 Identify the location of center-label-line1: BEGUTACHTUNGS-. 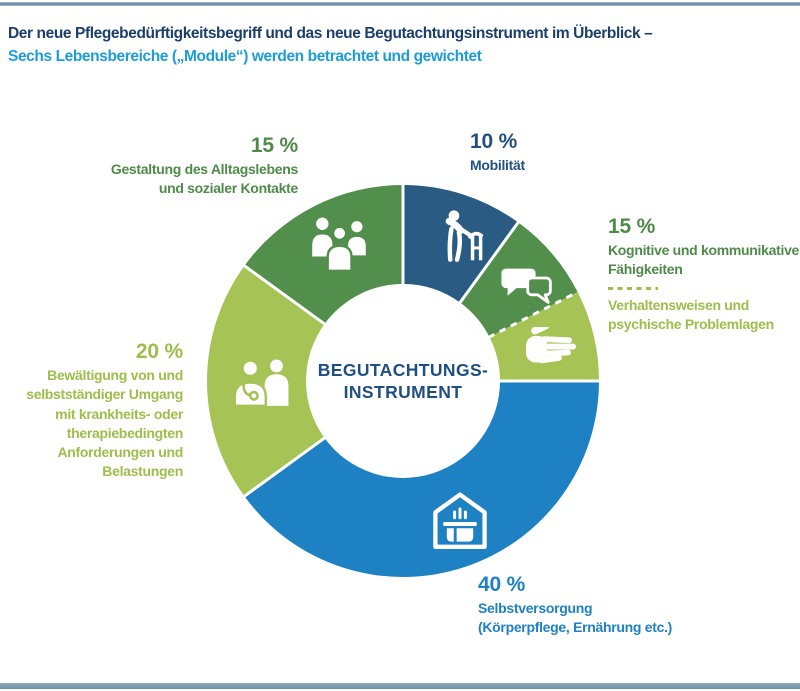
(403, 370).